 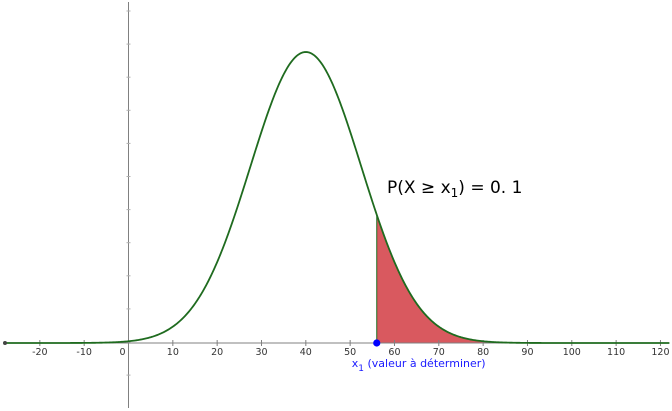 What do you see at coordinates (572, 352) in the screenshot?
I see `x-tick-label: 100` at bounding box center [572, 352].